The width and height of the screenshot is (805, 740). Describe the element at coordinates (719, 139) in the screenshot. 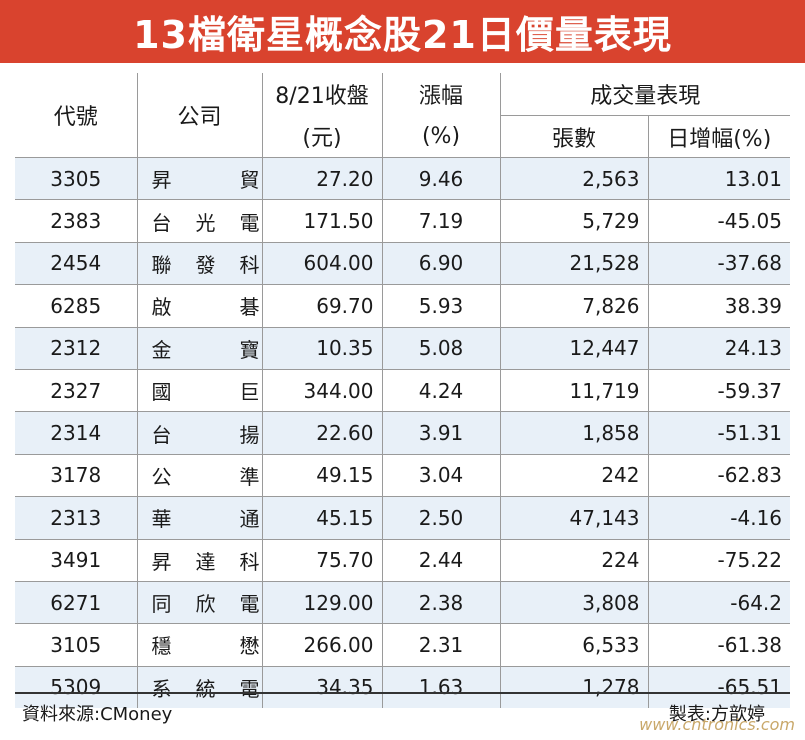

I see `header-volume-daily: 日增幅(%)` at that location.